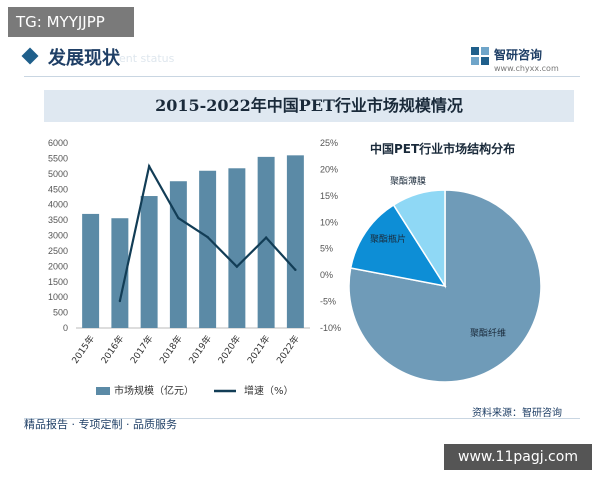 The height and width of the screenshot is (480, 600). I want to click on data-source: 资料来源：智研咨询, so click(517, 413).